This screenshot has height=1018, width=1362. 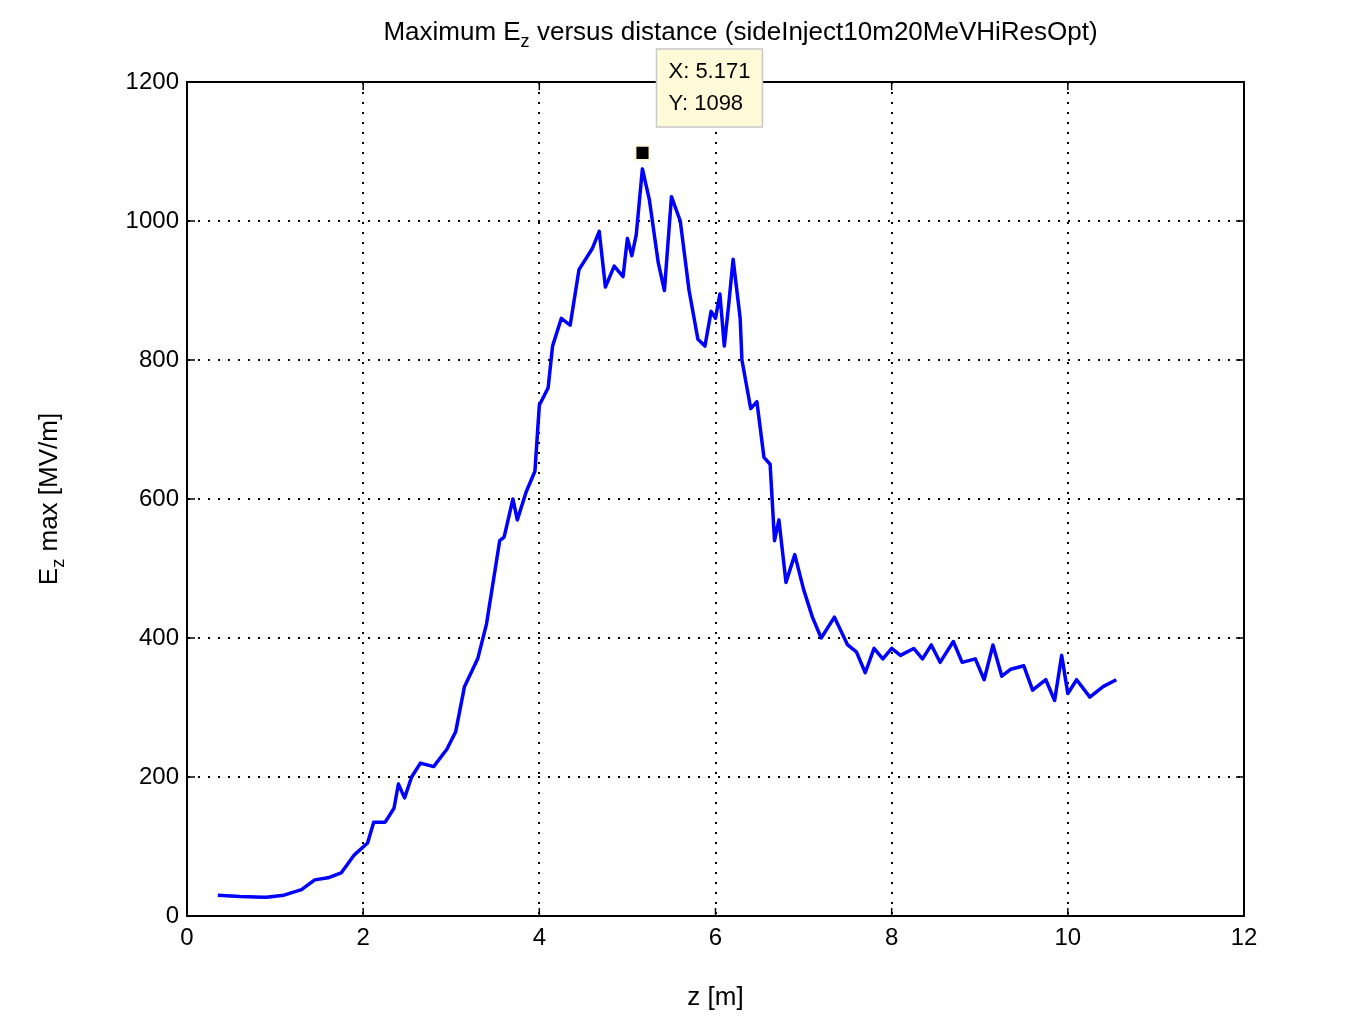 I want to click on x-tick-label: 2, so click(x=363, y=937).